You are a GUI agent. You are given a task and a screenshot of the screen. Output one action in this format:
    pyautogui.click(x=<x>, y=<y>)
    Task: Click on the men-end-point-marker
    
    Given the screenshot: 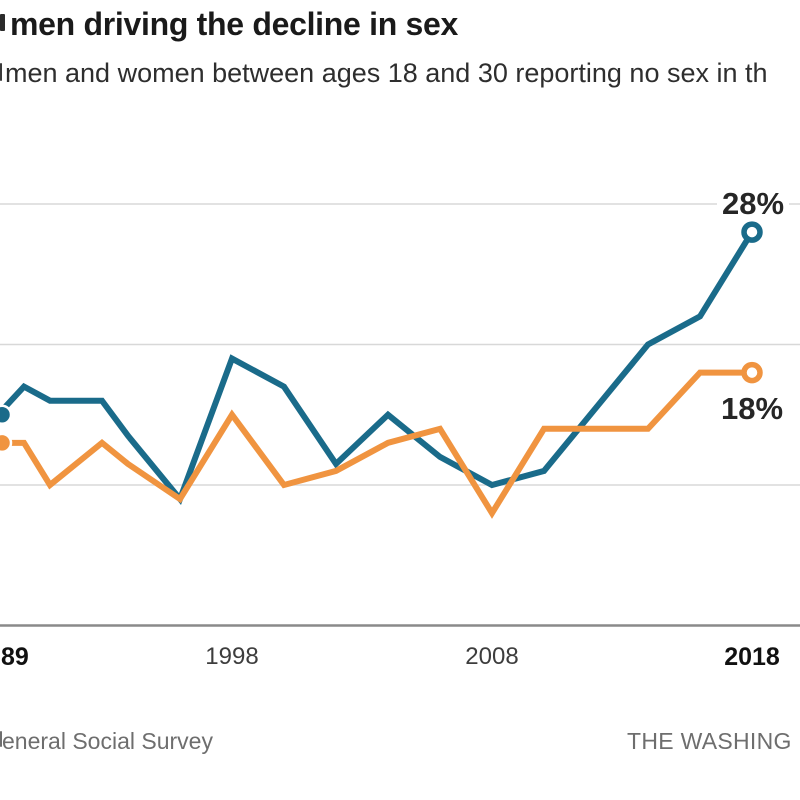 What is the action you would take?
    pyautogui.click(x=752, y=232)
    